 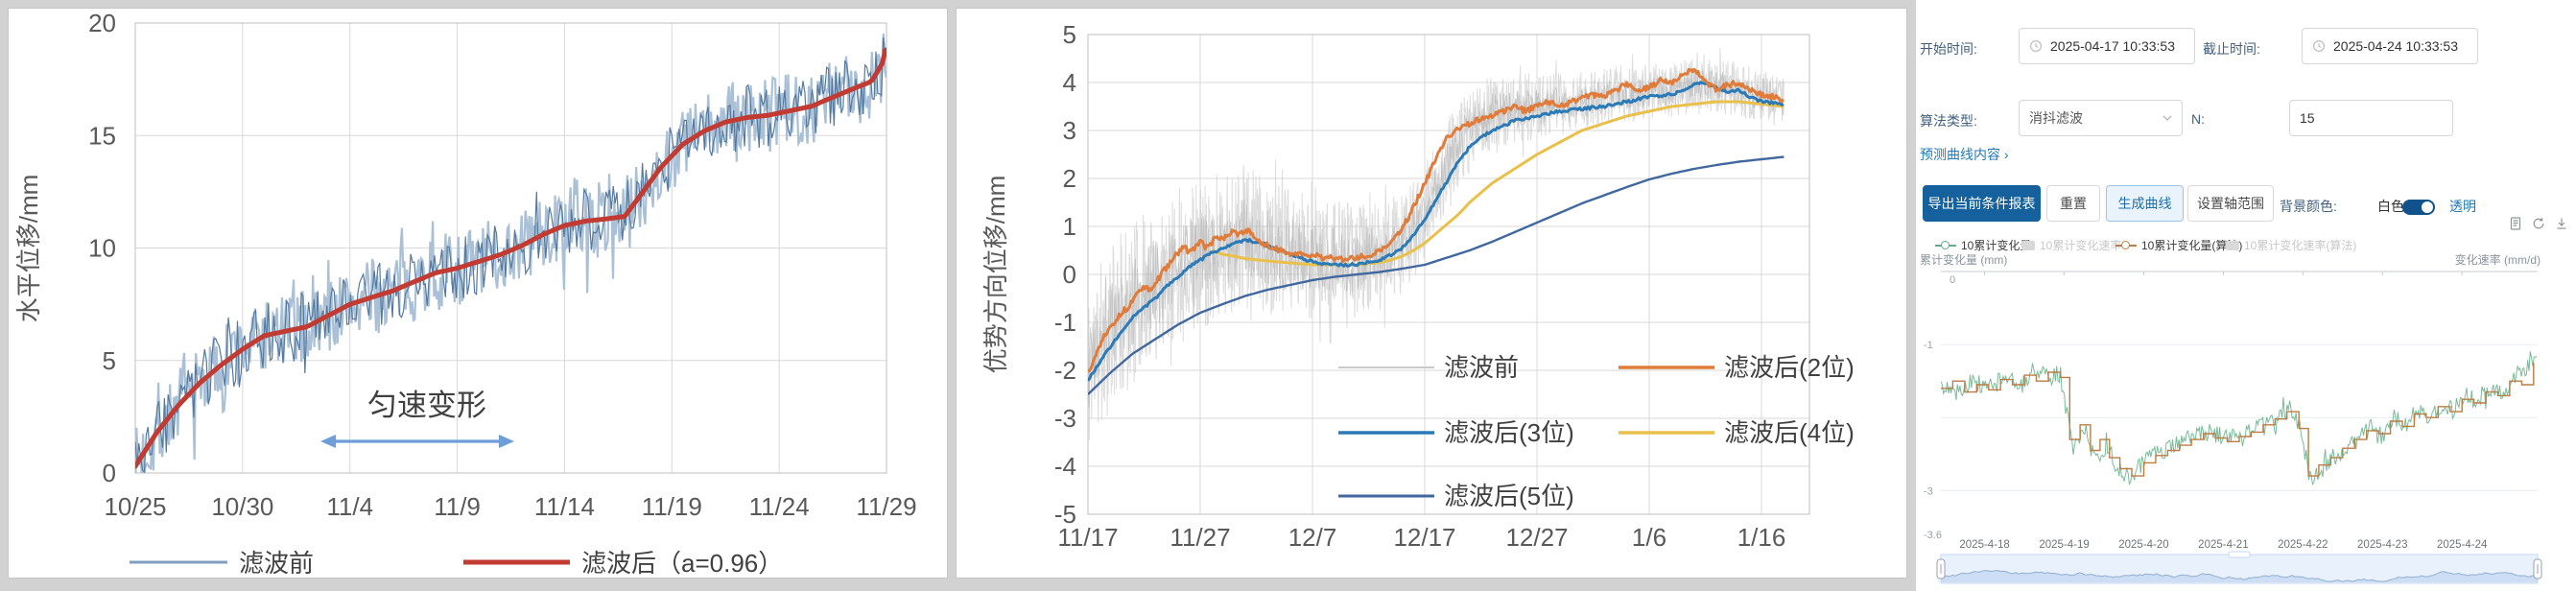 I want to click on svg-text: 12/17, so click(x=1424, y=537).